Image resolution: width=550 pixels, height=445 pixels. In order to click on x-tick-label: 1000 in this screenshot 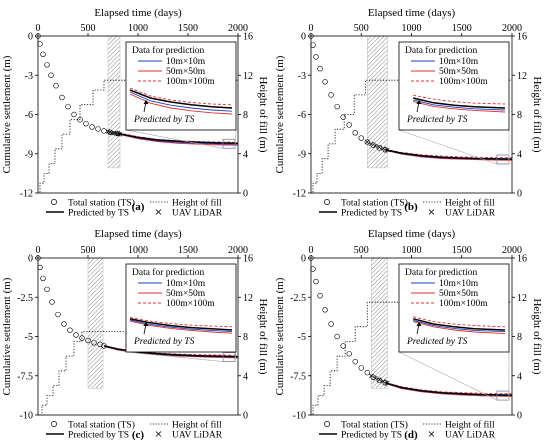, I will do `click(138, 250)`.